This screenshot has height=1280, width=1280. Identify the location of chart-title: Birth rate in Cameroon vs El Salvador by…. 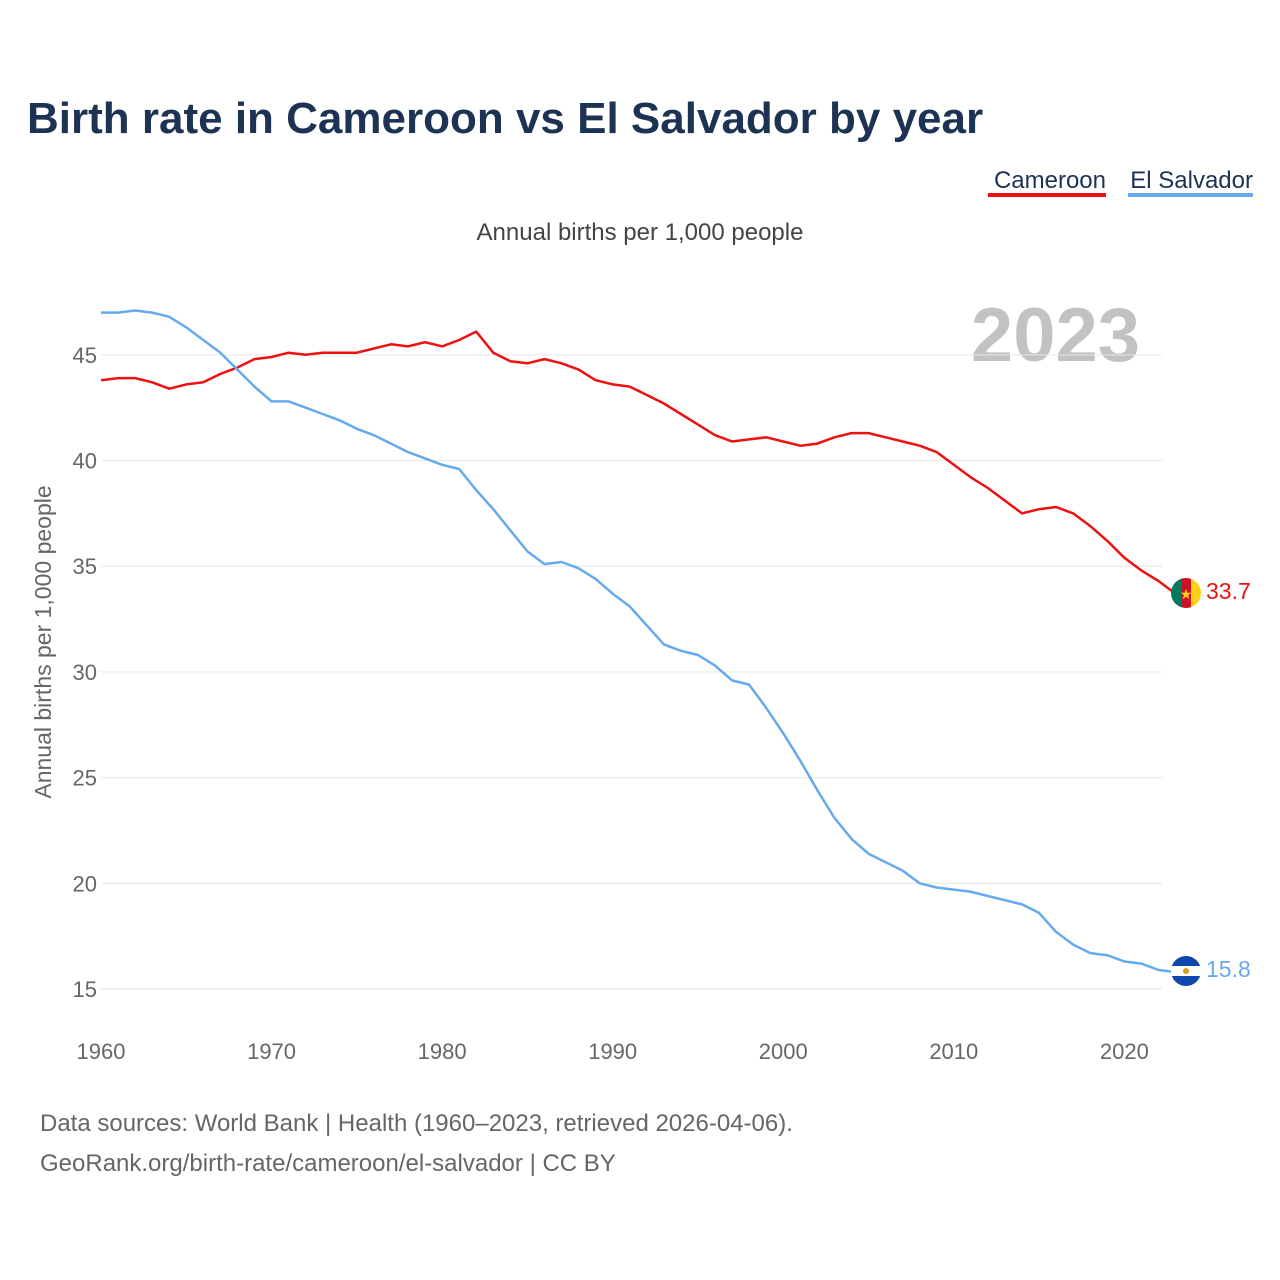
(505, 118).